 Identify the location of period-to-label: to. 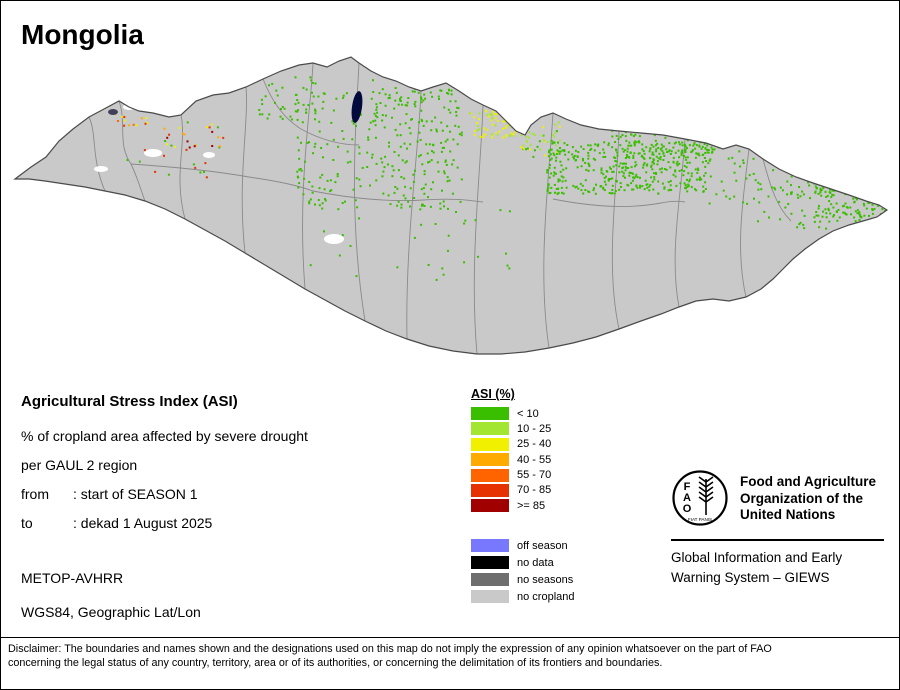
(27, 523).